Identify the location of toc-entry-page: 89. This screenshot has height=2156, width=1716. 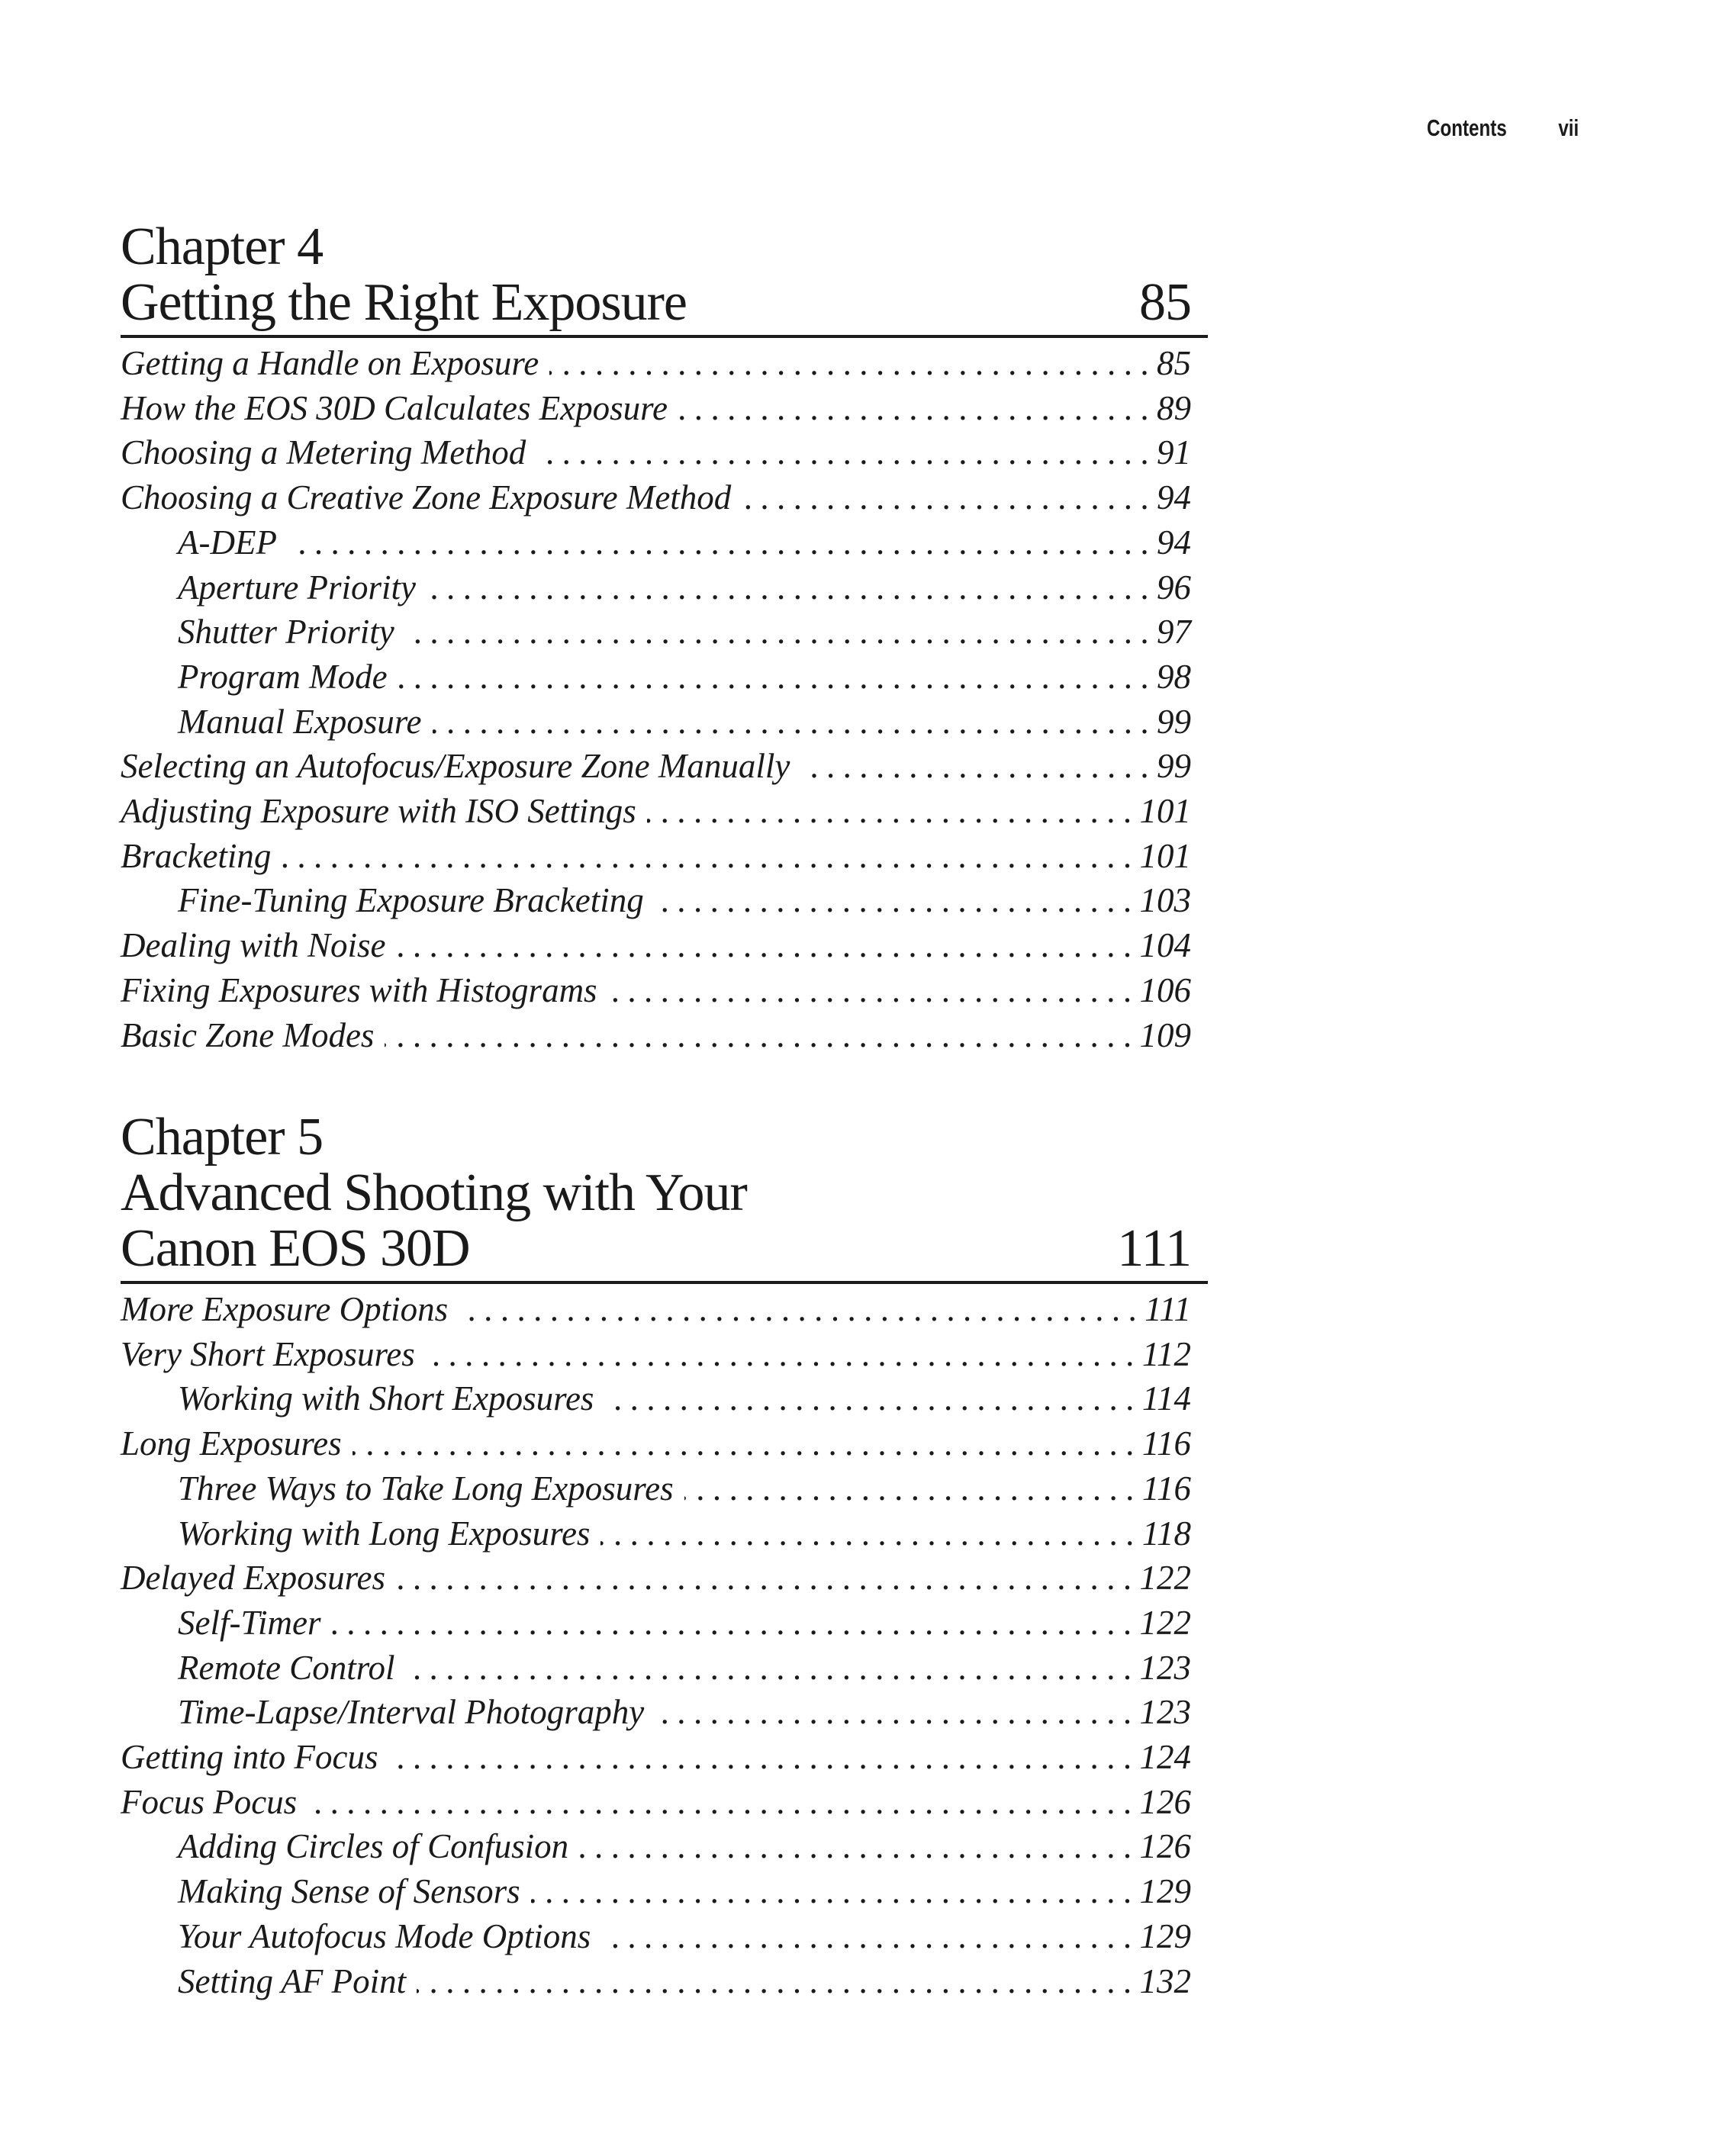
(1174, 408).